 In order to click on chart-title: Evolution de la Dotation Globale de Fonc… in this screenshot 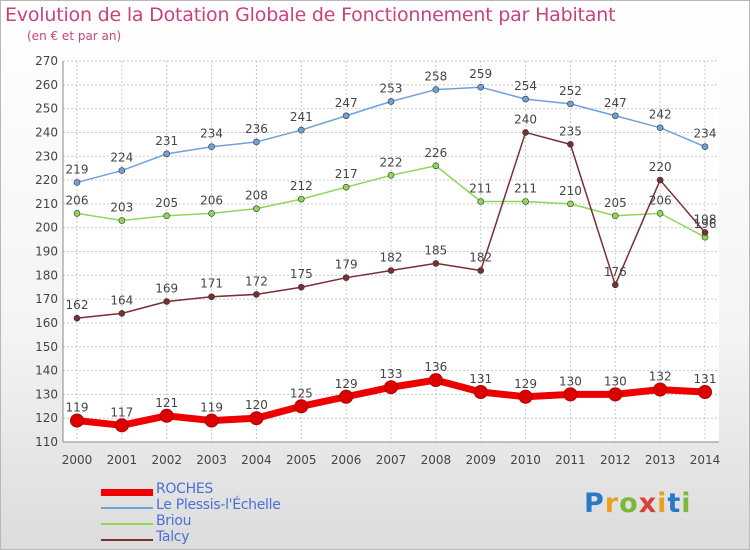, I will do `click(310, 15)`.